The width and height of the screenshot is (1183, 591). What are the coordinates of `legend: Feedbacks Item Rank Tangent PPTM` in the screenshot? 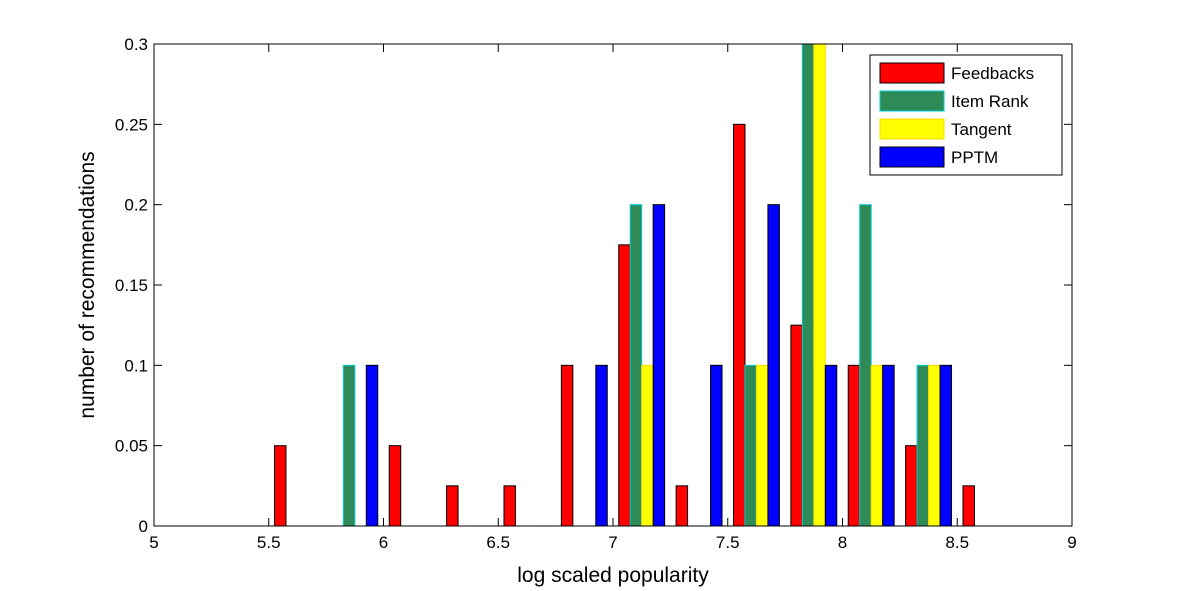 It's located at (966, 115).